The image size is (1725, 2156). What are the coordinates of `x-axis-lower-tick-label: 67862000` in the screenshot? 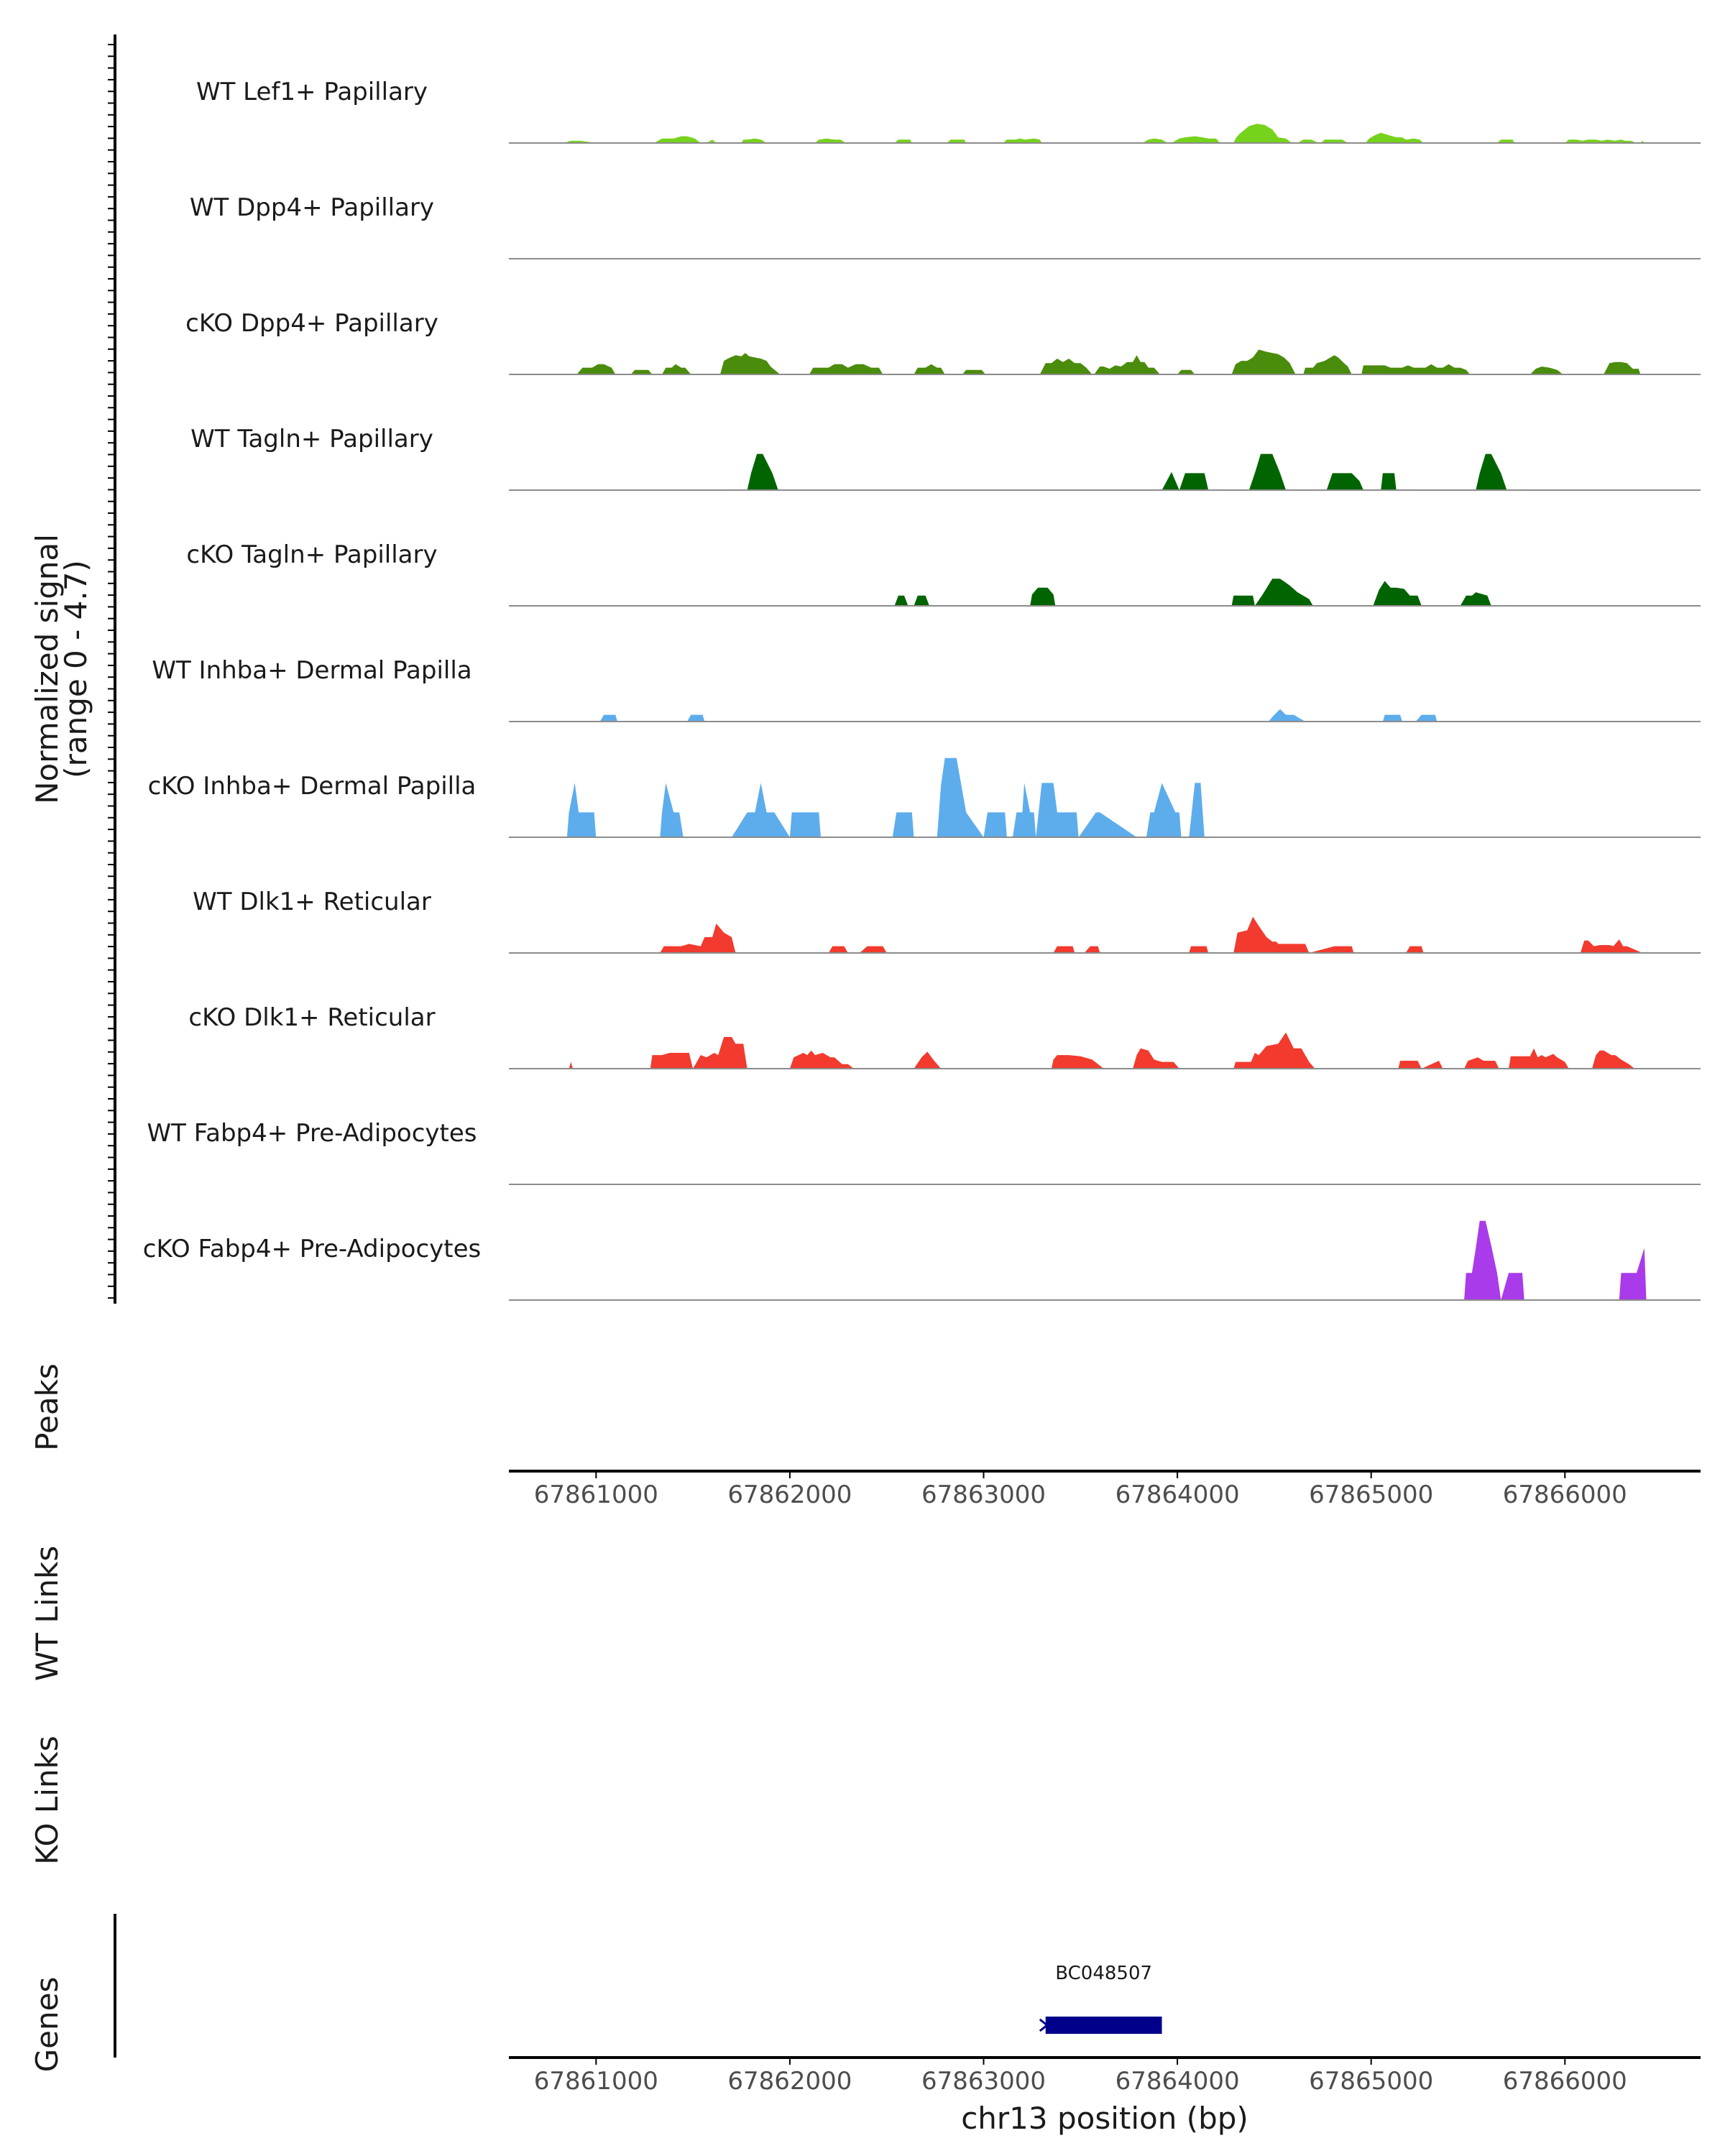 It's located at (789, 2082).